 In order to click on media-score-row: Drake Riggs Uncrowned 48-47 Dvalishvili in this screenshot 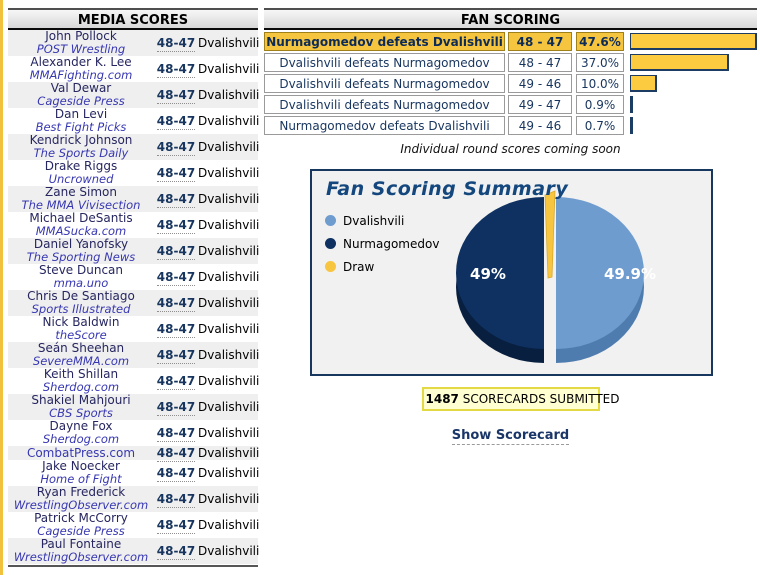, I will do `click(134, 173)`.